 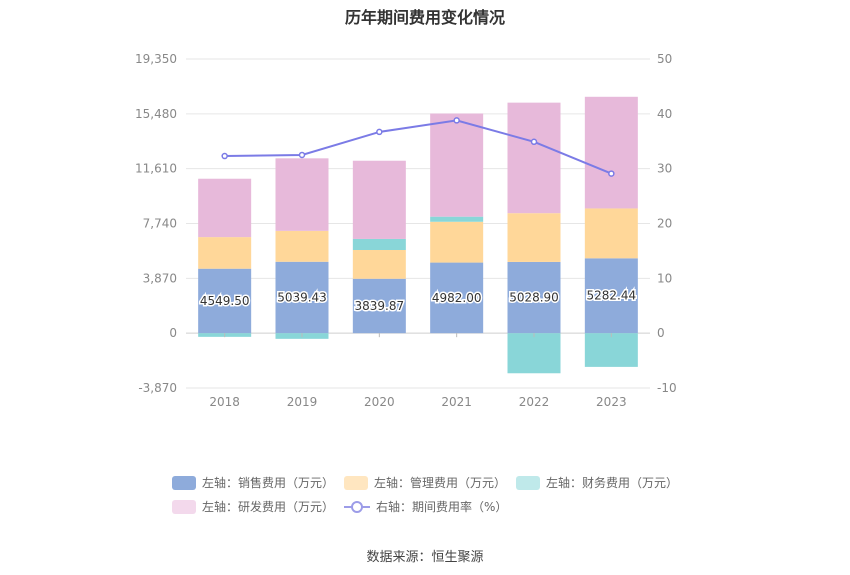 What do you see at coordinates (157, 388) in the screenshot?
I see `left-tick-label: -3,870` at bounding box center [157, 388].